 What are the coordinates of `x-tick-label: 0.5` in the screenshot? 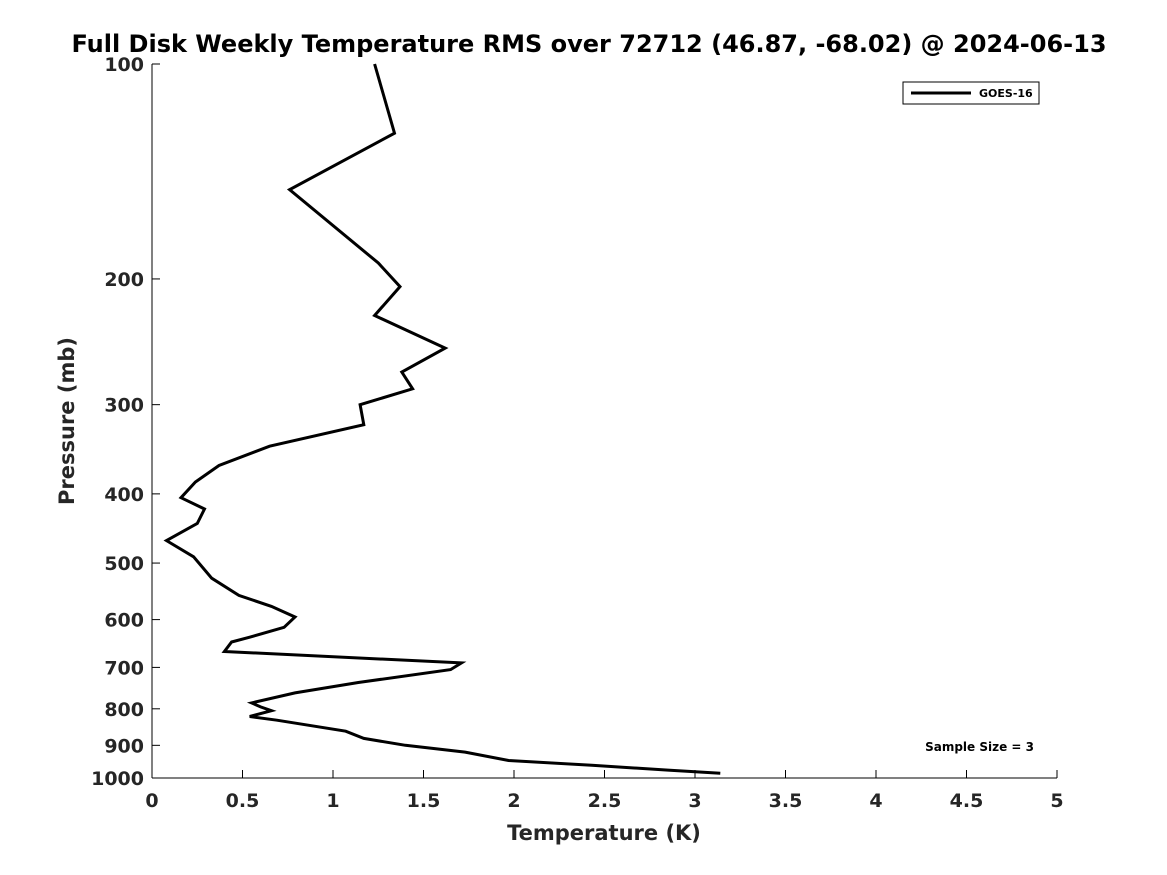 It's located at (243, 801).